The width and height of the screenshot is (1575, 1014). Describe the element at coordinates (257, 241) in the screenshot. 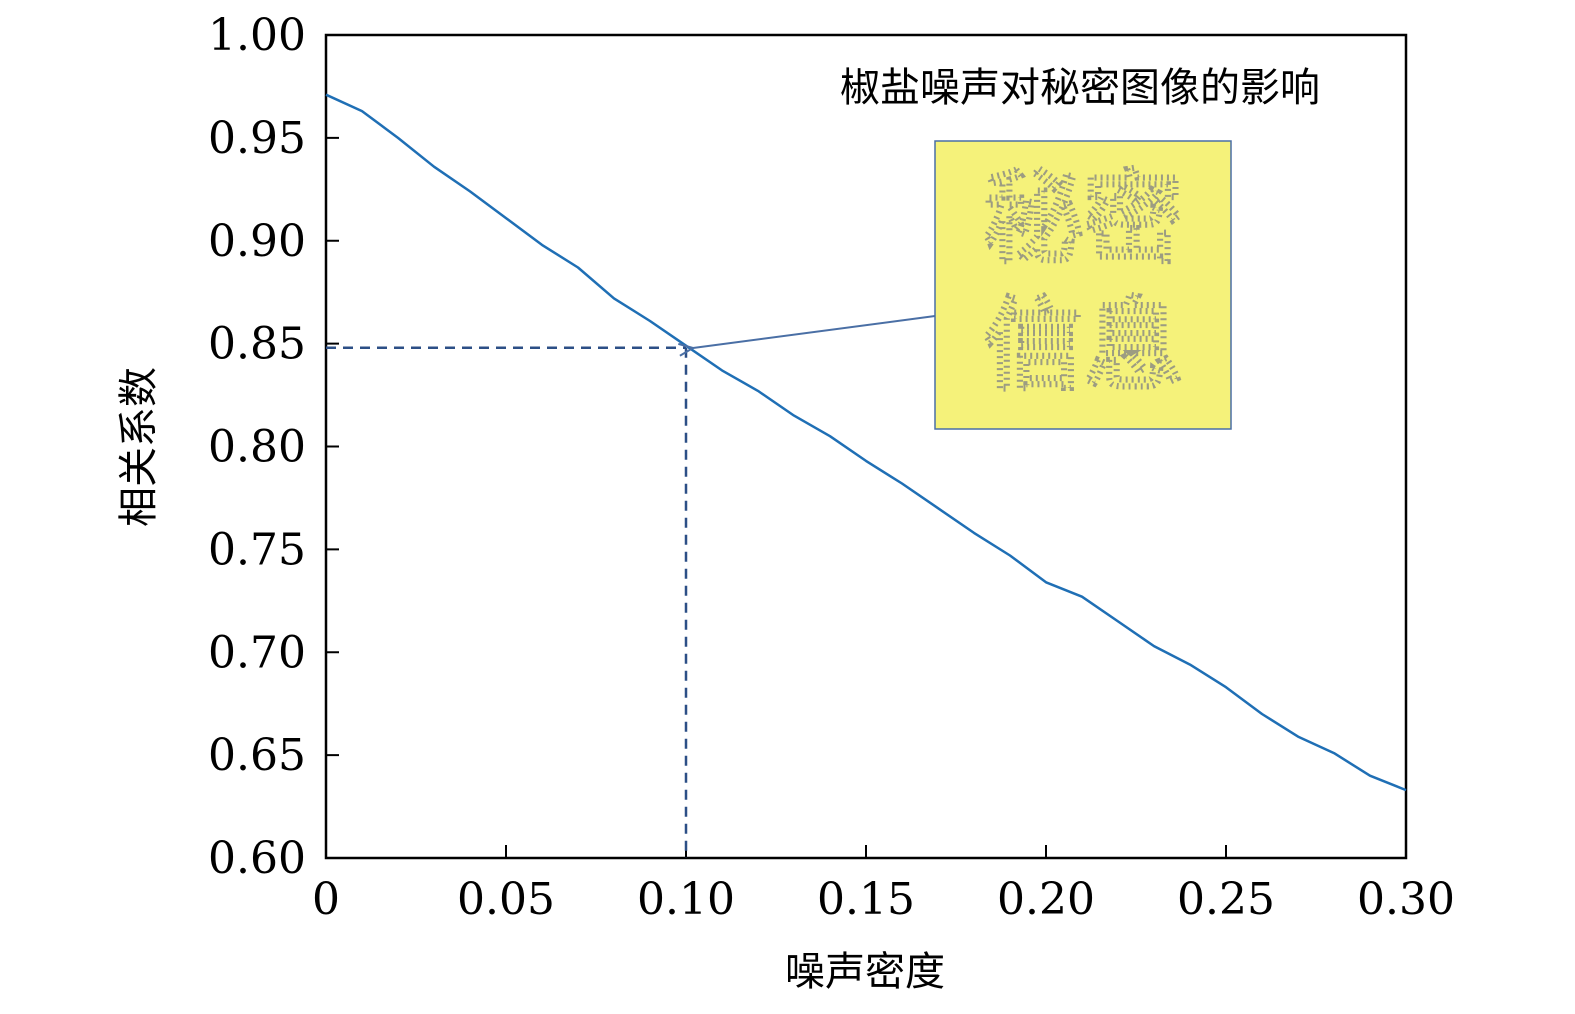

I see `y-tick-label: 0.90` at that location.